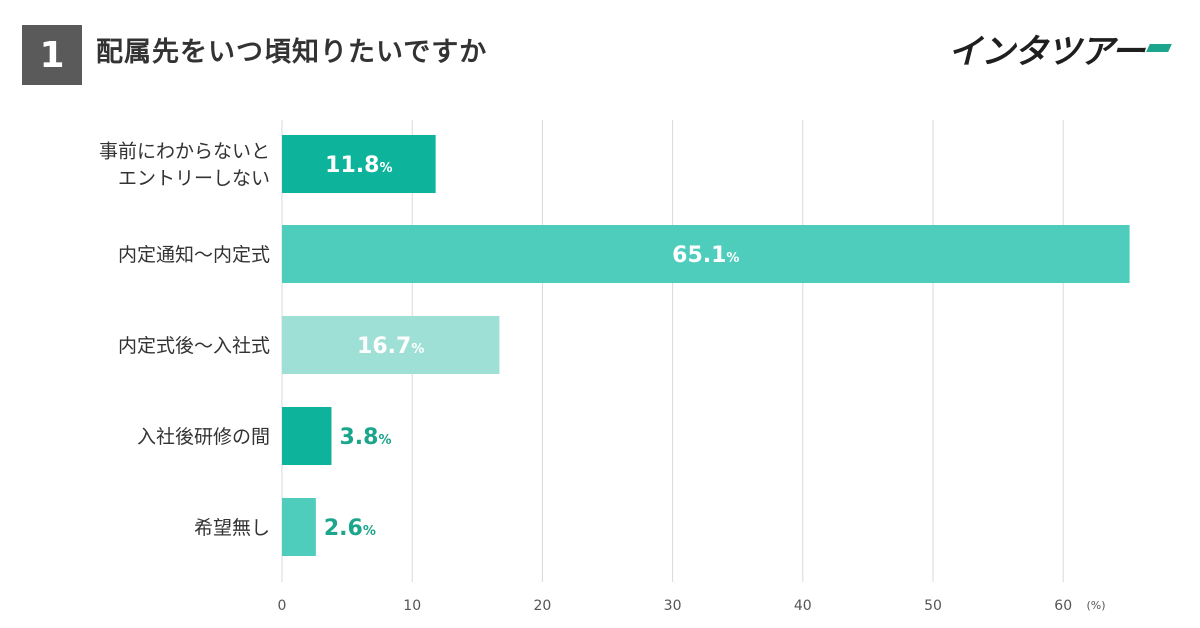 Image resolution: width=1200 pixels, height=628 pixels. Describe the element at coordinates (232, 528) in the screenshot. I see `category-label-4: 希望無し` at that location.